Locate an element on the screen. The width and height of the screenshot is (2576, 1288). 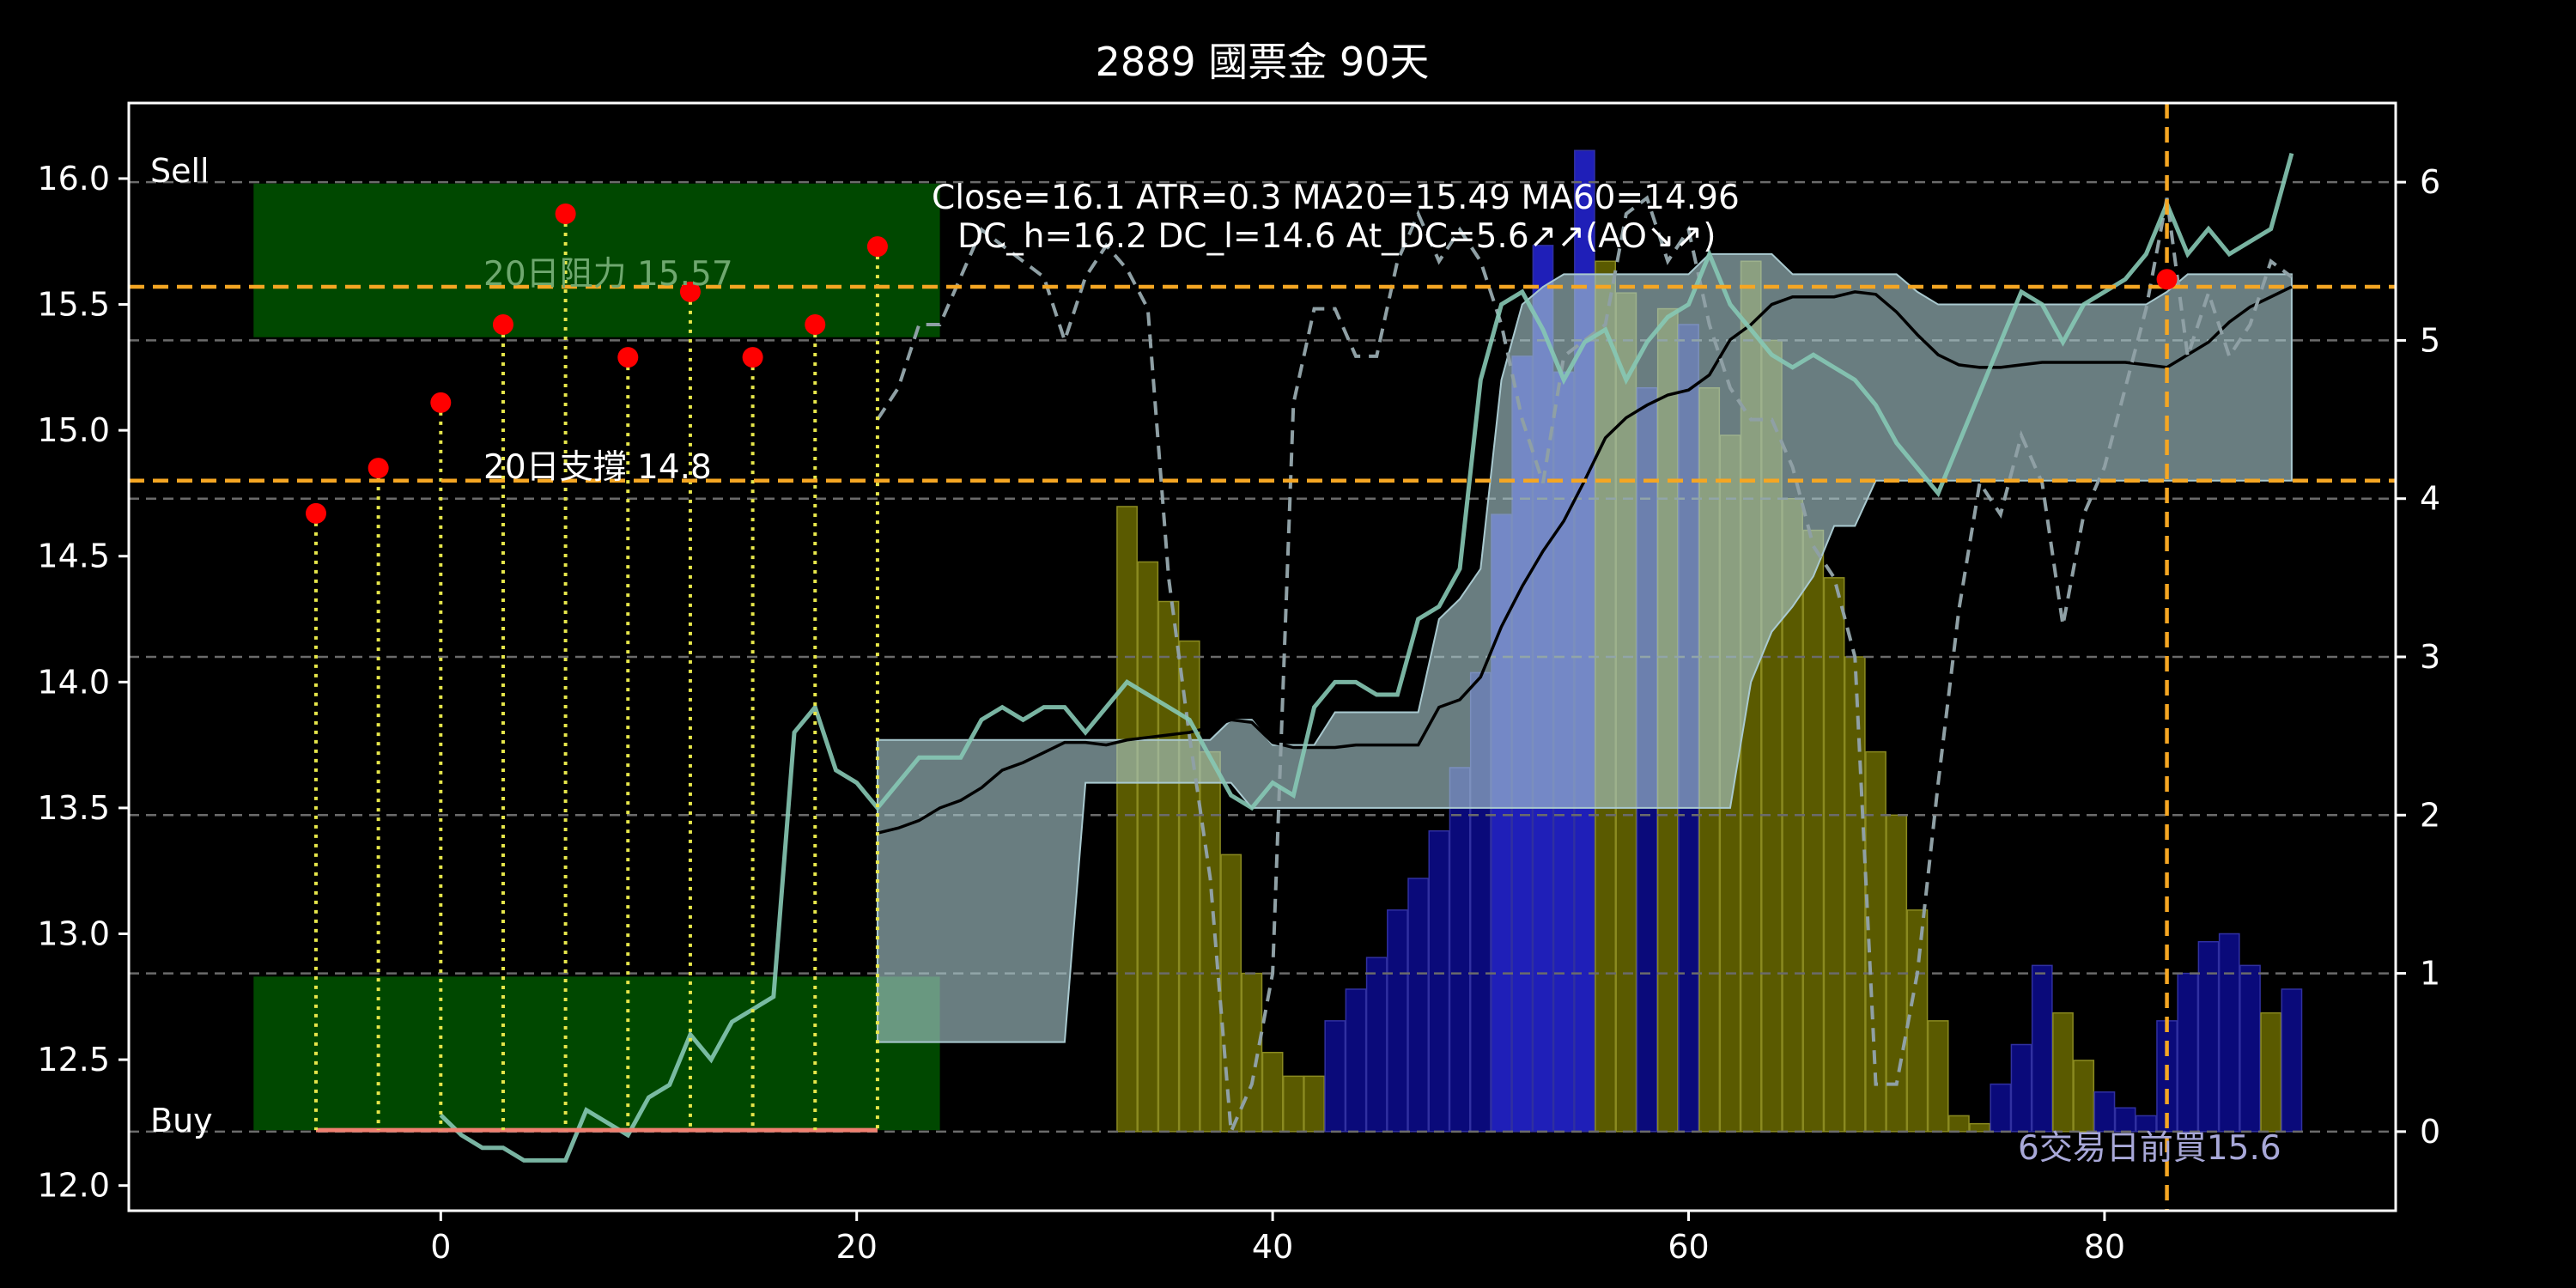
y-right-tick-label: 4 is located at coordinates (2430, 499).